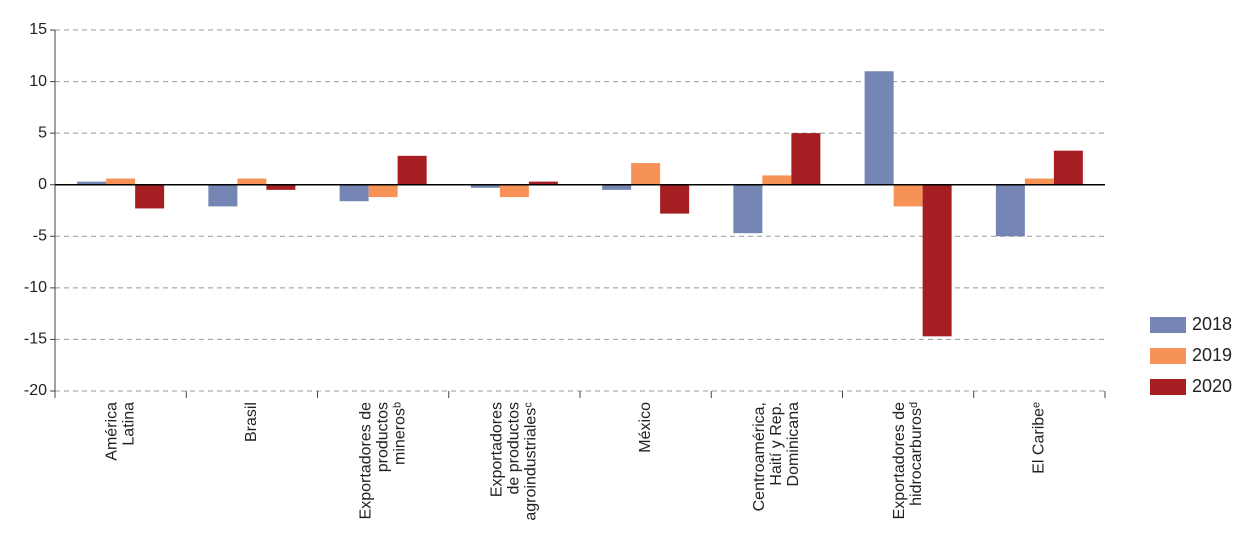  What do you see at coordinates (111, 431) in the screenshot?
I see `x-tick-label: América` at bounding box center [111, 431].